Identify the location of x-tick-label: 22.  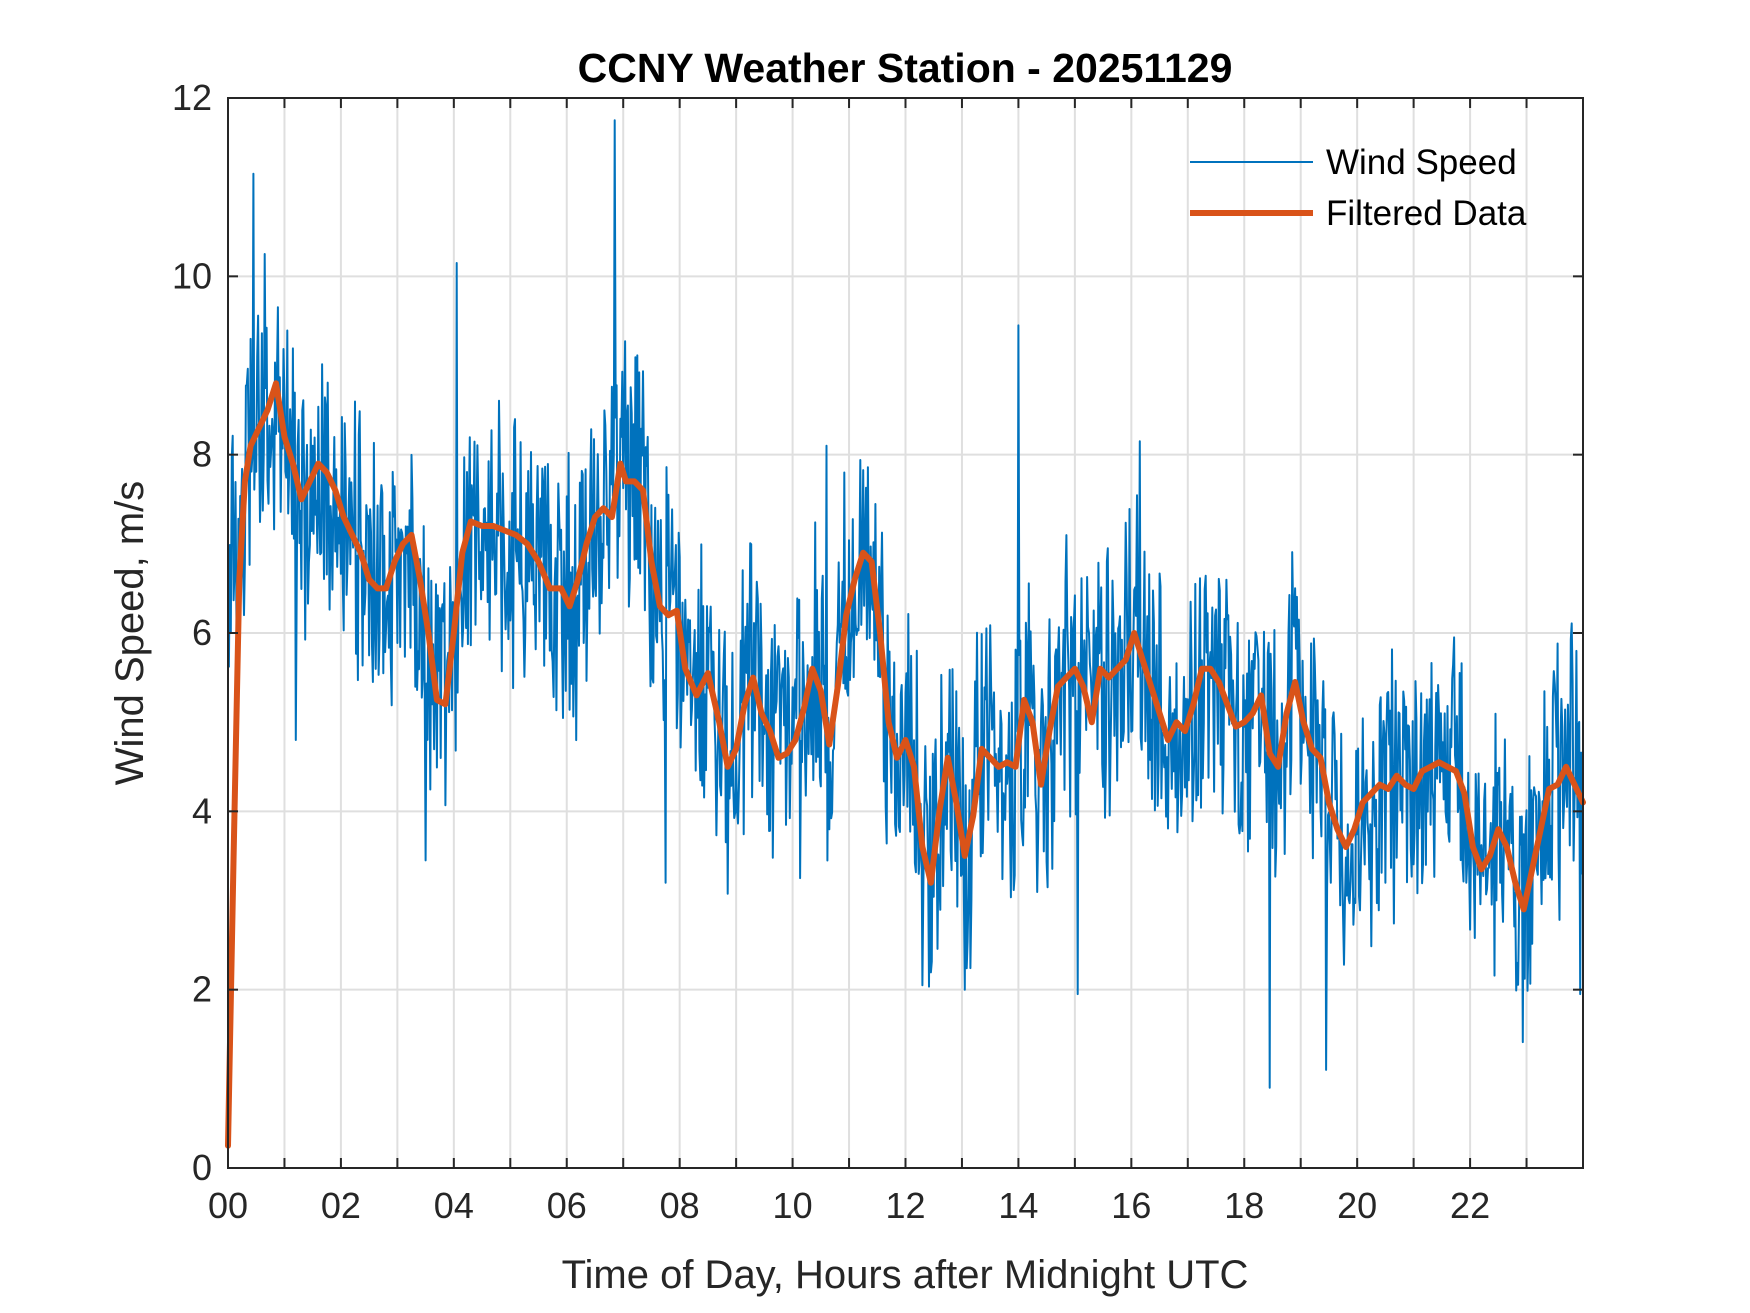
(1470, 1205).